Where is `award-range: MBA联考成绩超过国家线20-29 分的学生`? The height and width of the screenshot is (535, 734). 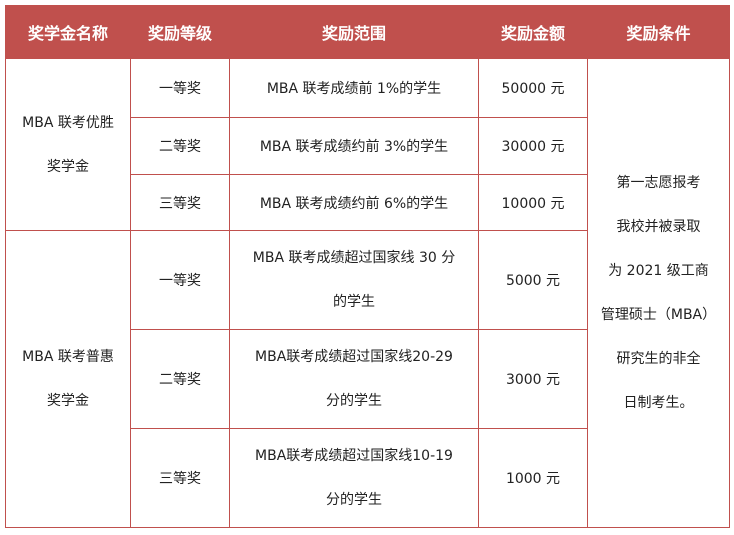 award-range: MBA联考成绩超过国家线20-29 分的学生 is located at coordinates (354, 379).